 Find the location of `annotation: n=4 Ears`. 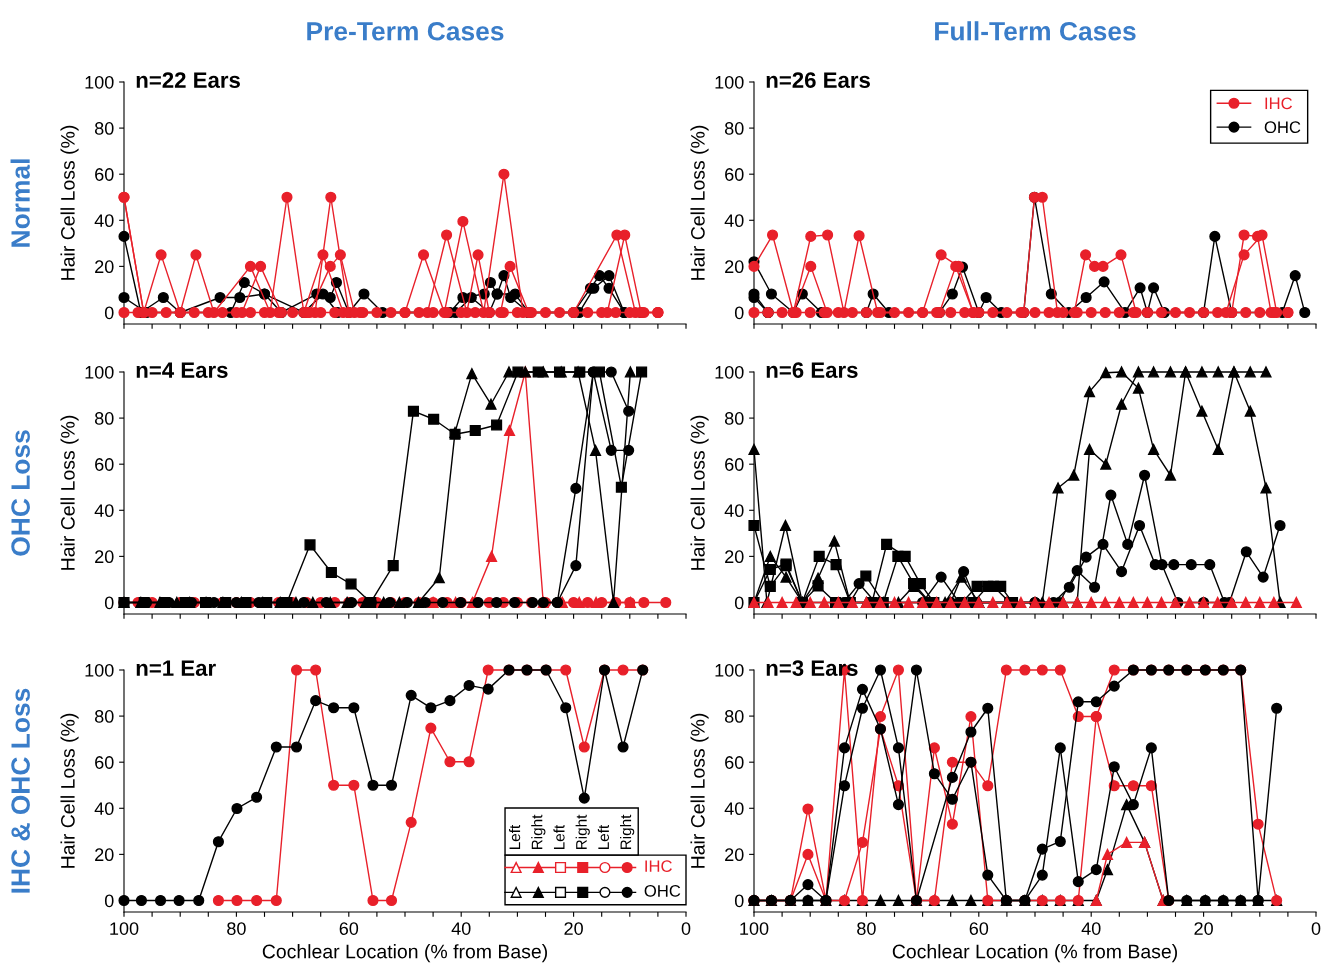

annotation: n=4 Ears is located at coordinates (182, 370).